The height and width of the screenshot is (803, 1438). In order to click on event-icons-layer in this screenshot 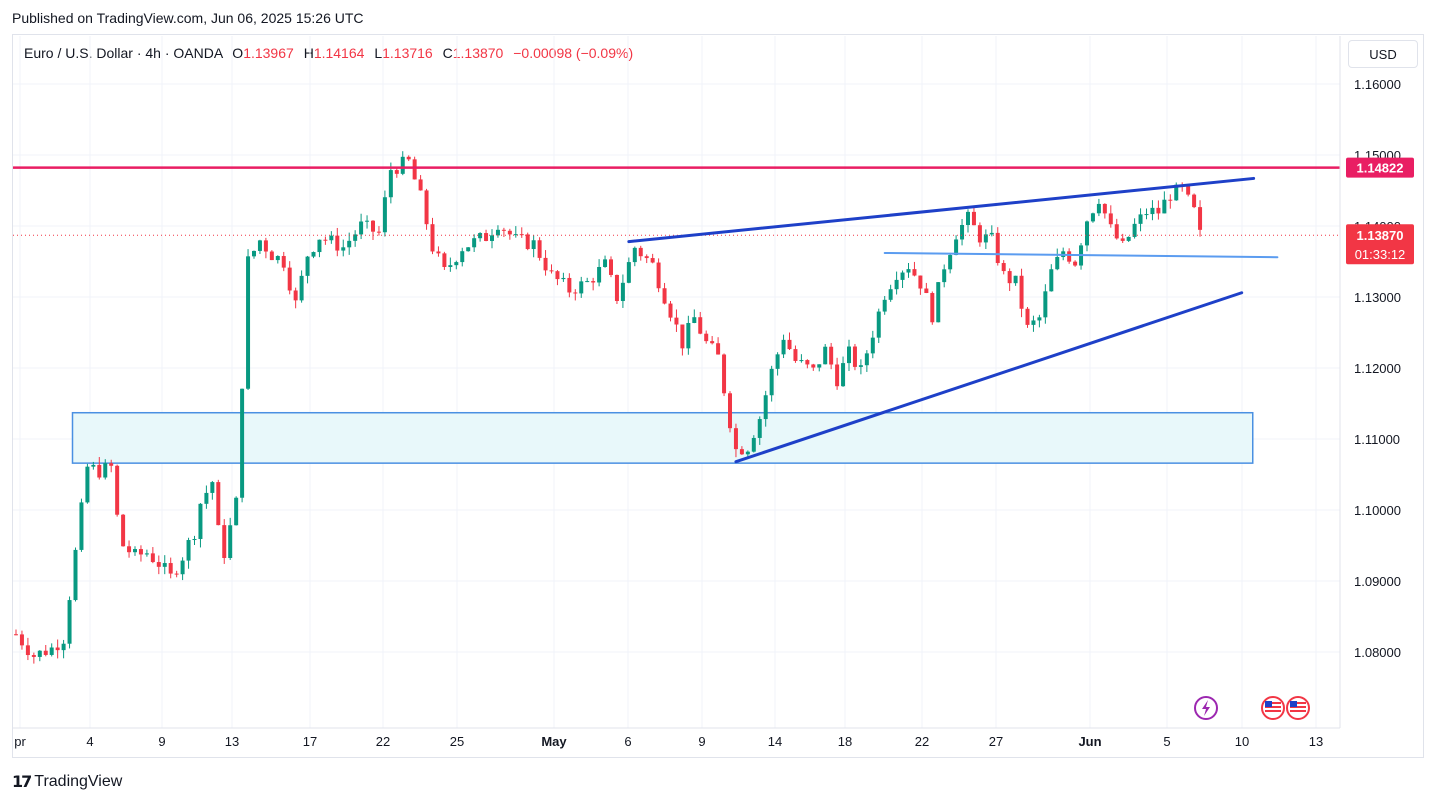, I will do `click(1252, 708)`.